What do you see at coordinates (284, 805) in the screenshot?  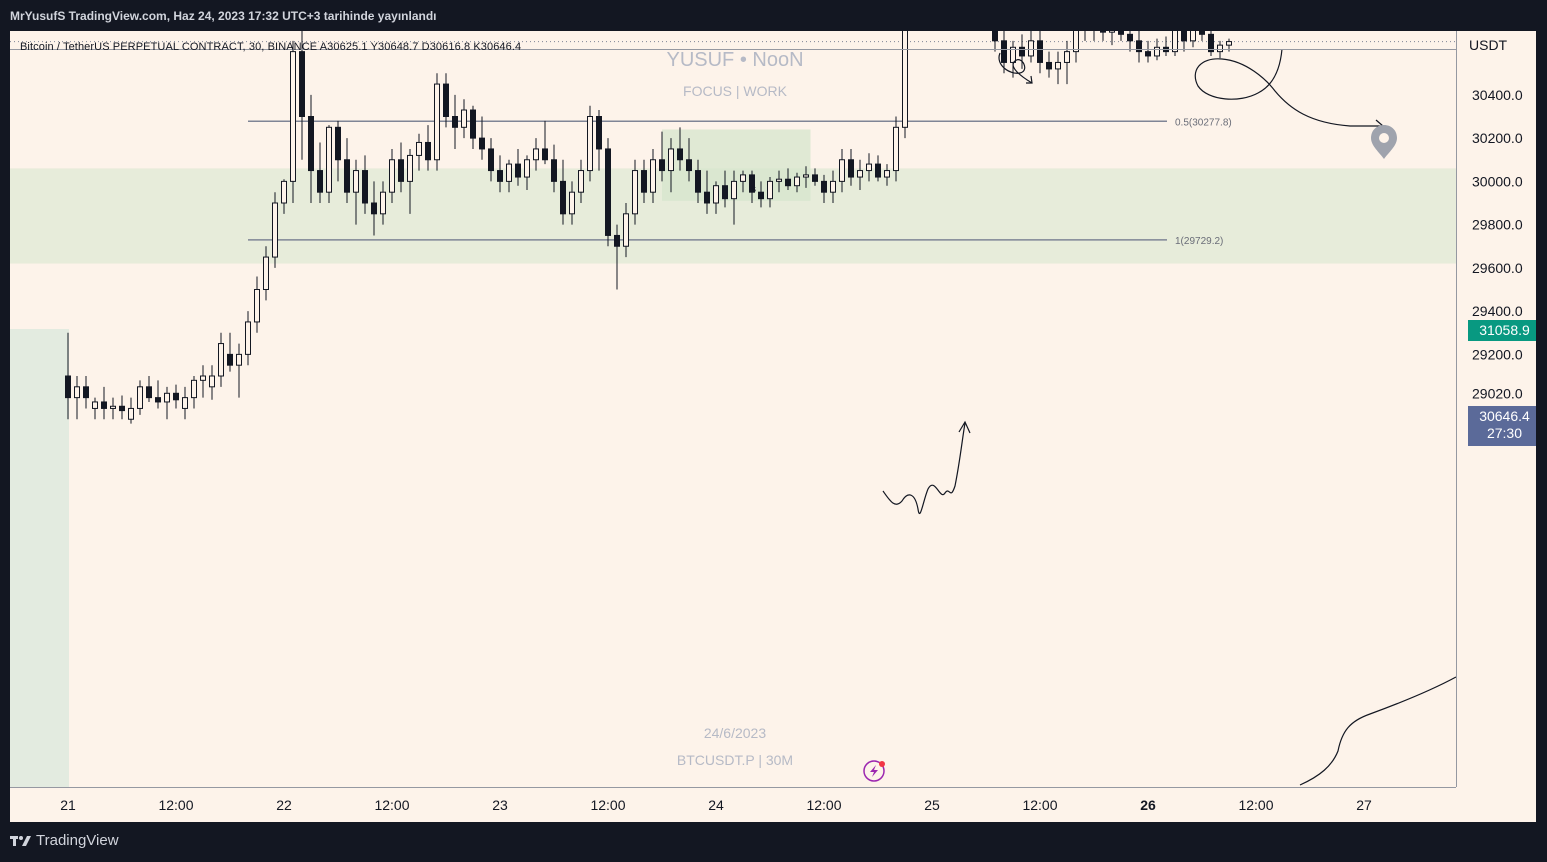 I see `time-tick-label: 22` at bounding box center [284, 805].